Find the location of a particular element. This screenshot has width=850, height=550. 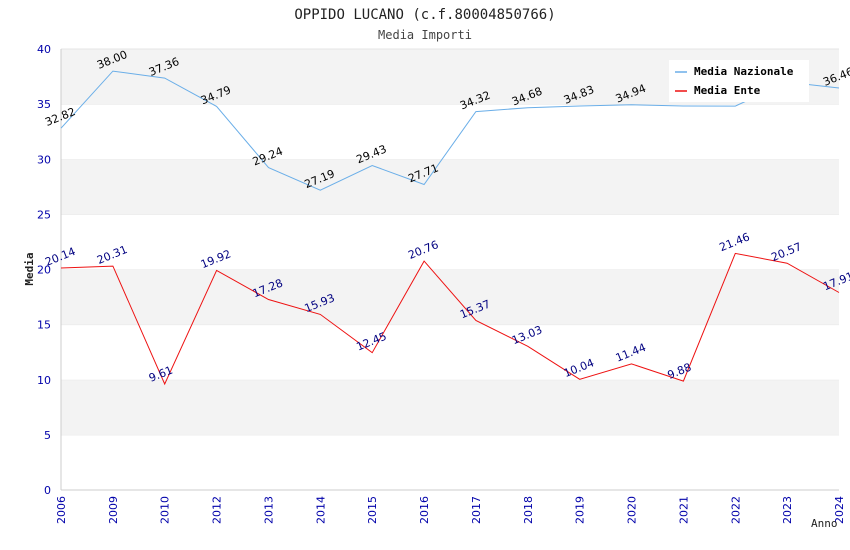

y-tick-label: 0 is located at coordinates (47, 490).